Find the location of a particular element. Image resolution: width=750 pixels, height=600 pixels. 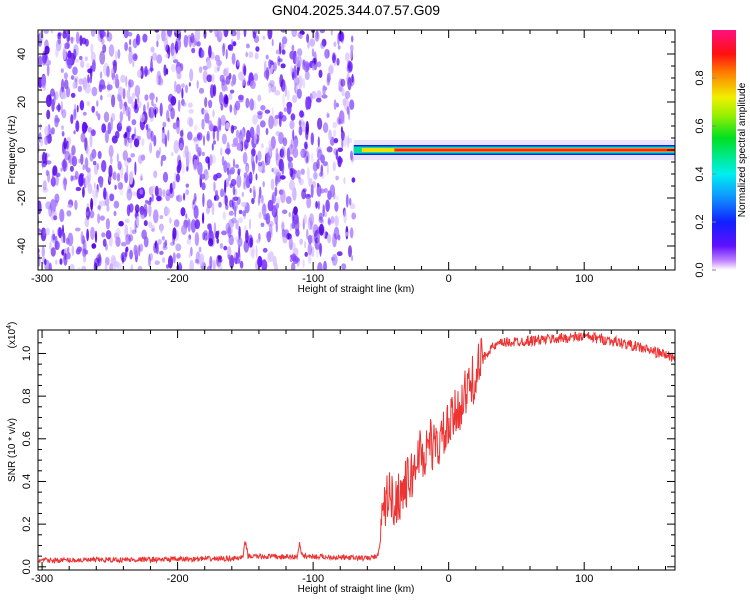

y-tick-label: 40 is located at coordinates (22, 54).